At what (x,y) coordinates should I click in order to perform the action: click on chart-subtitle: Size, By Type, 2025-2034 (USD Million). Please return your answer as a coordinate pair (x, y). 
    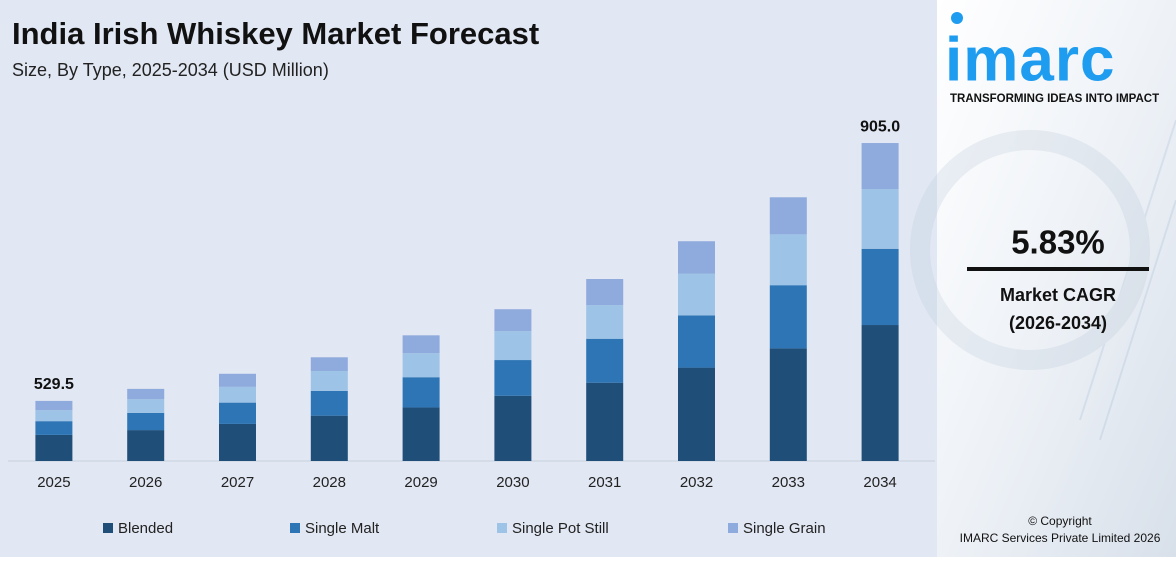
    Looking at the image, I should click on (170, 70).